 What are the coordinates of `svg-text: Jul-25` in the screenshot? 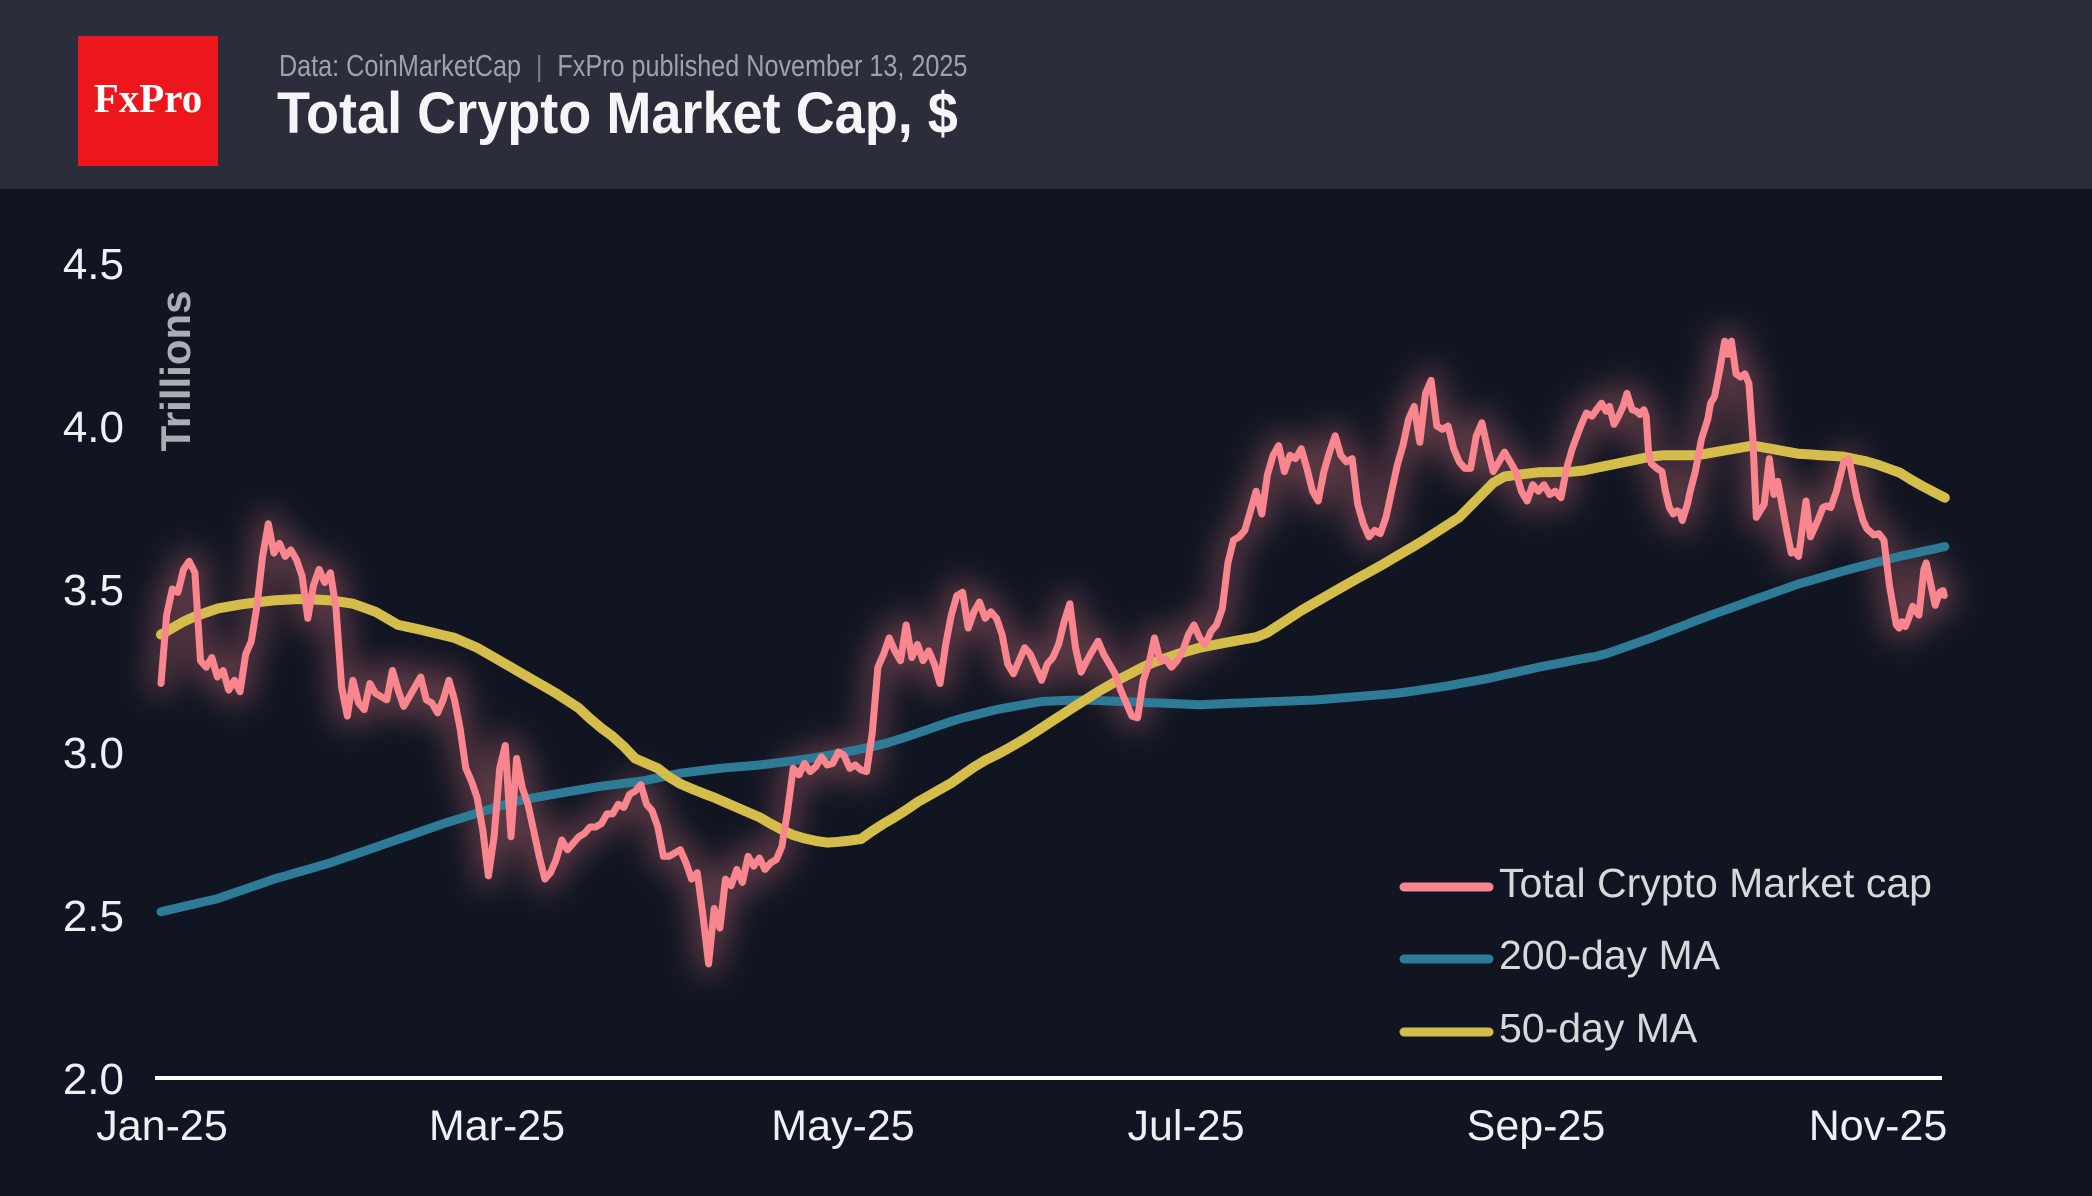 It's located at (1185, 1126).